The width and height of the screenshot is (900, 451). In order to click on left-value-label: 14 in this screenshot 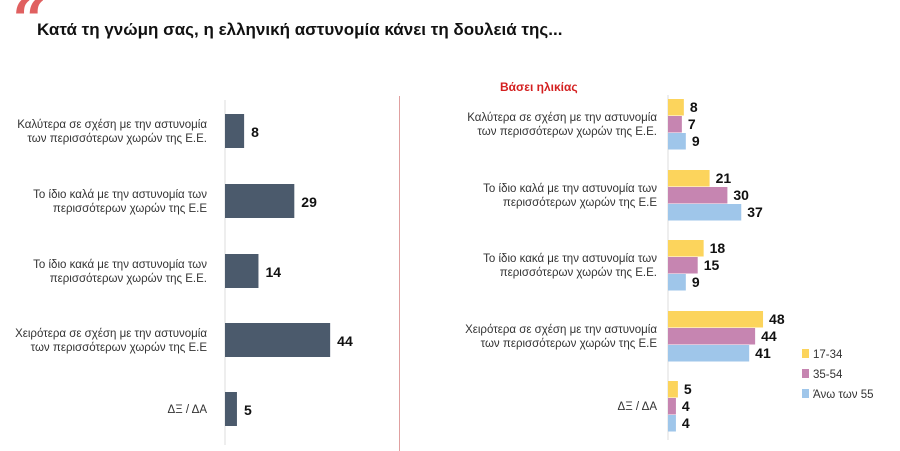, I will do `click(273, 272)`.